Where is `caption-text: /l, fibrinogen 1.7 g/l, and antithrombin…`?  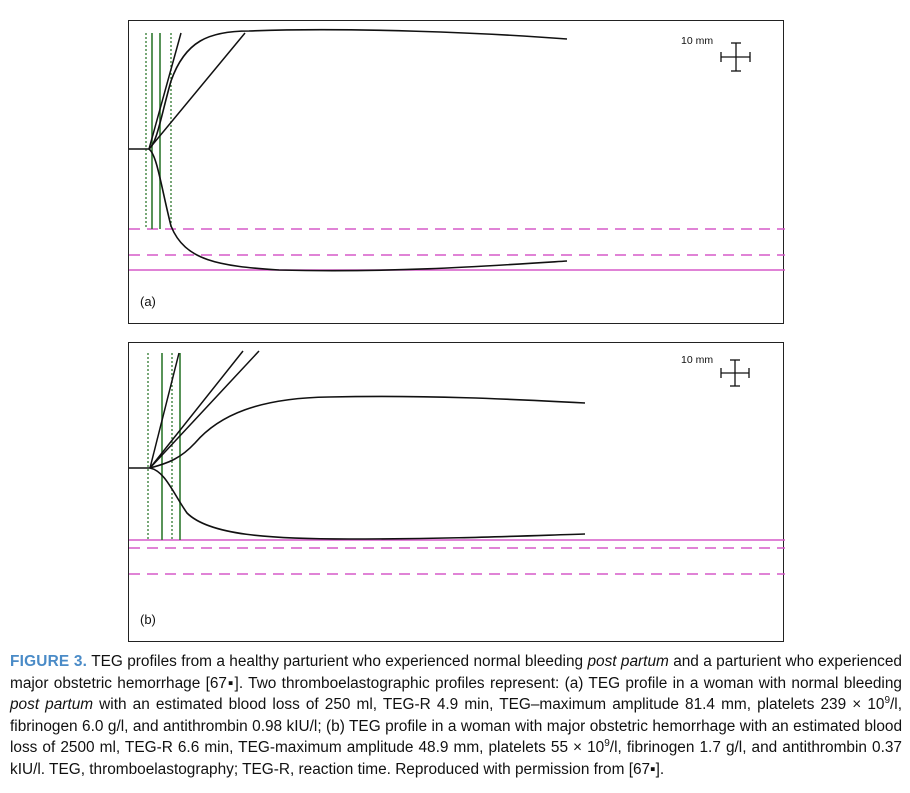
caption-text: /l, fibrinogen 1.7 g/l, and antithrombin… is located at coordinates (456, 758).